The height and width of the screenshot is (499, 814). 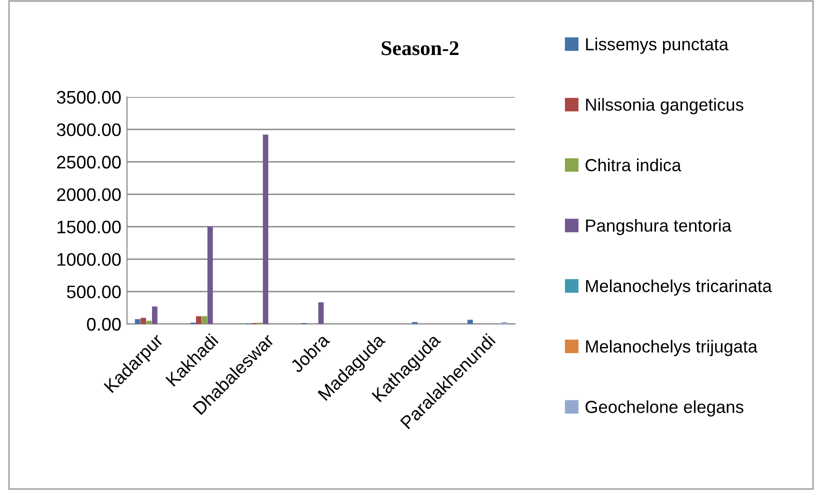 What do you see at coordinates (93, 292) in the screenshot?
I see `y-tick-label: 500.00` at bounding box center [93, 292].